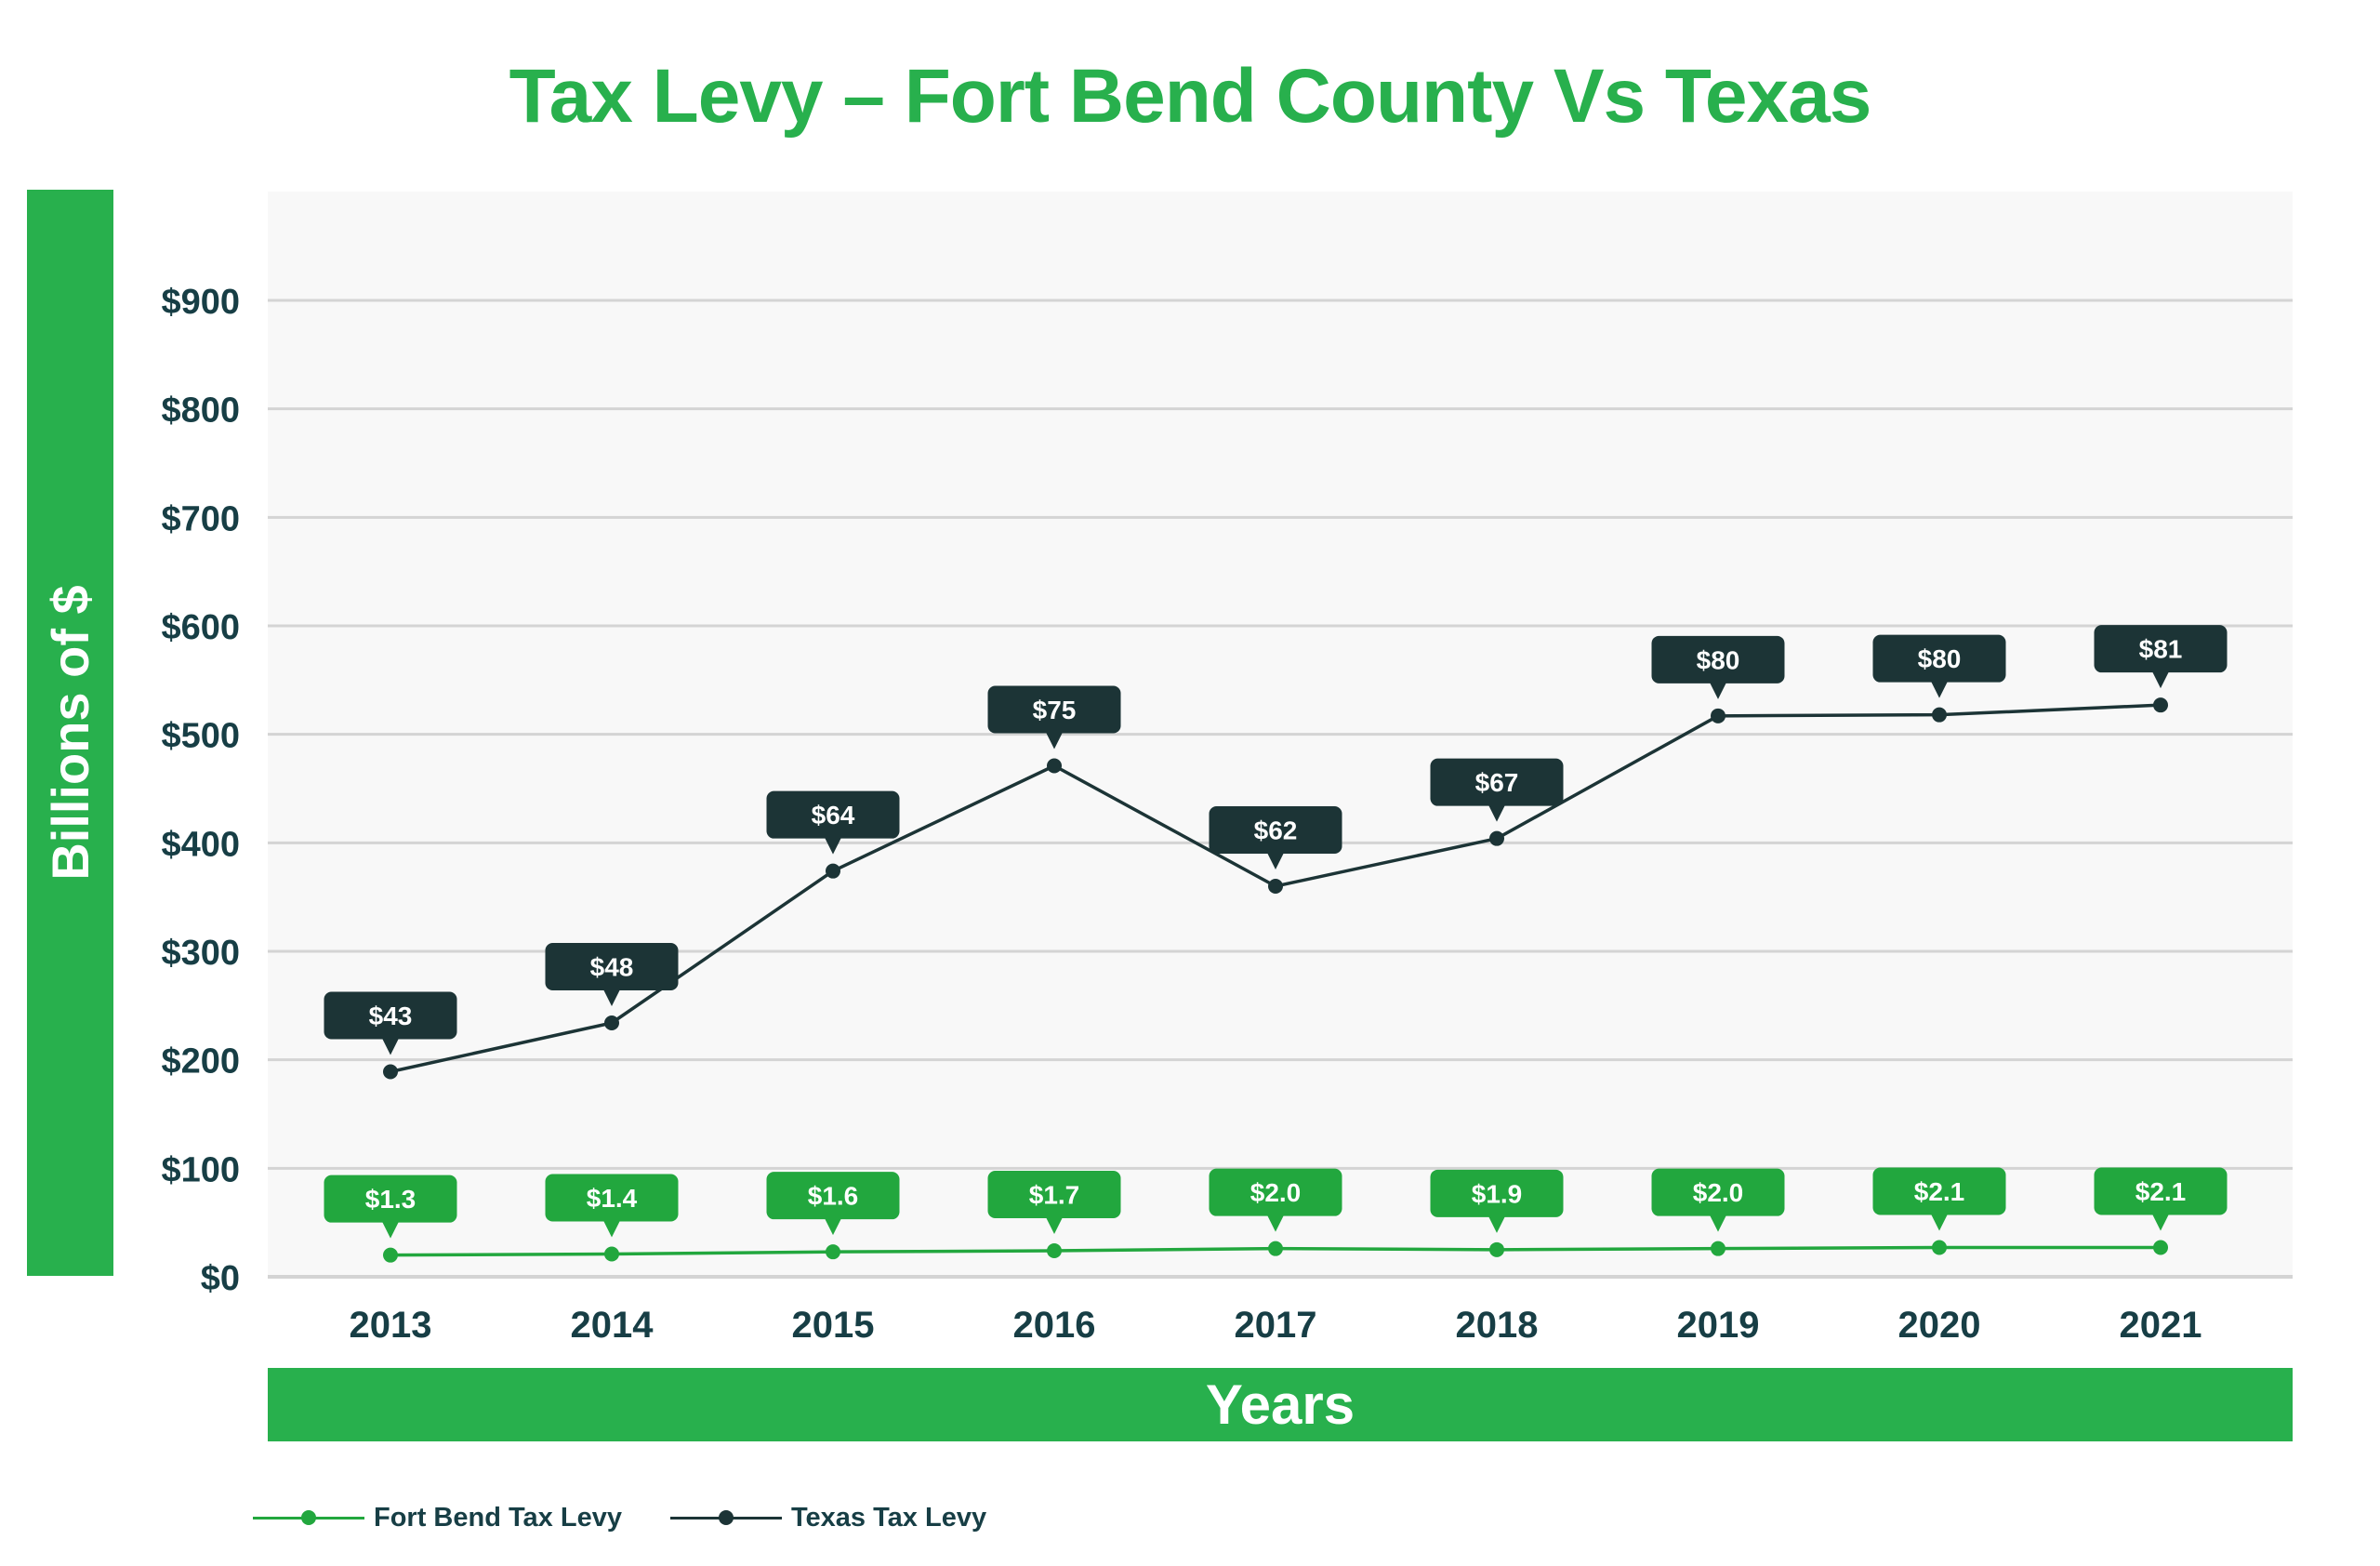  Describe the element at coordinates (888, 1517) in the screenshot. I see `legend-label: Texas Tax Levy` at that location.